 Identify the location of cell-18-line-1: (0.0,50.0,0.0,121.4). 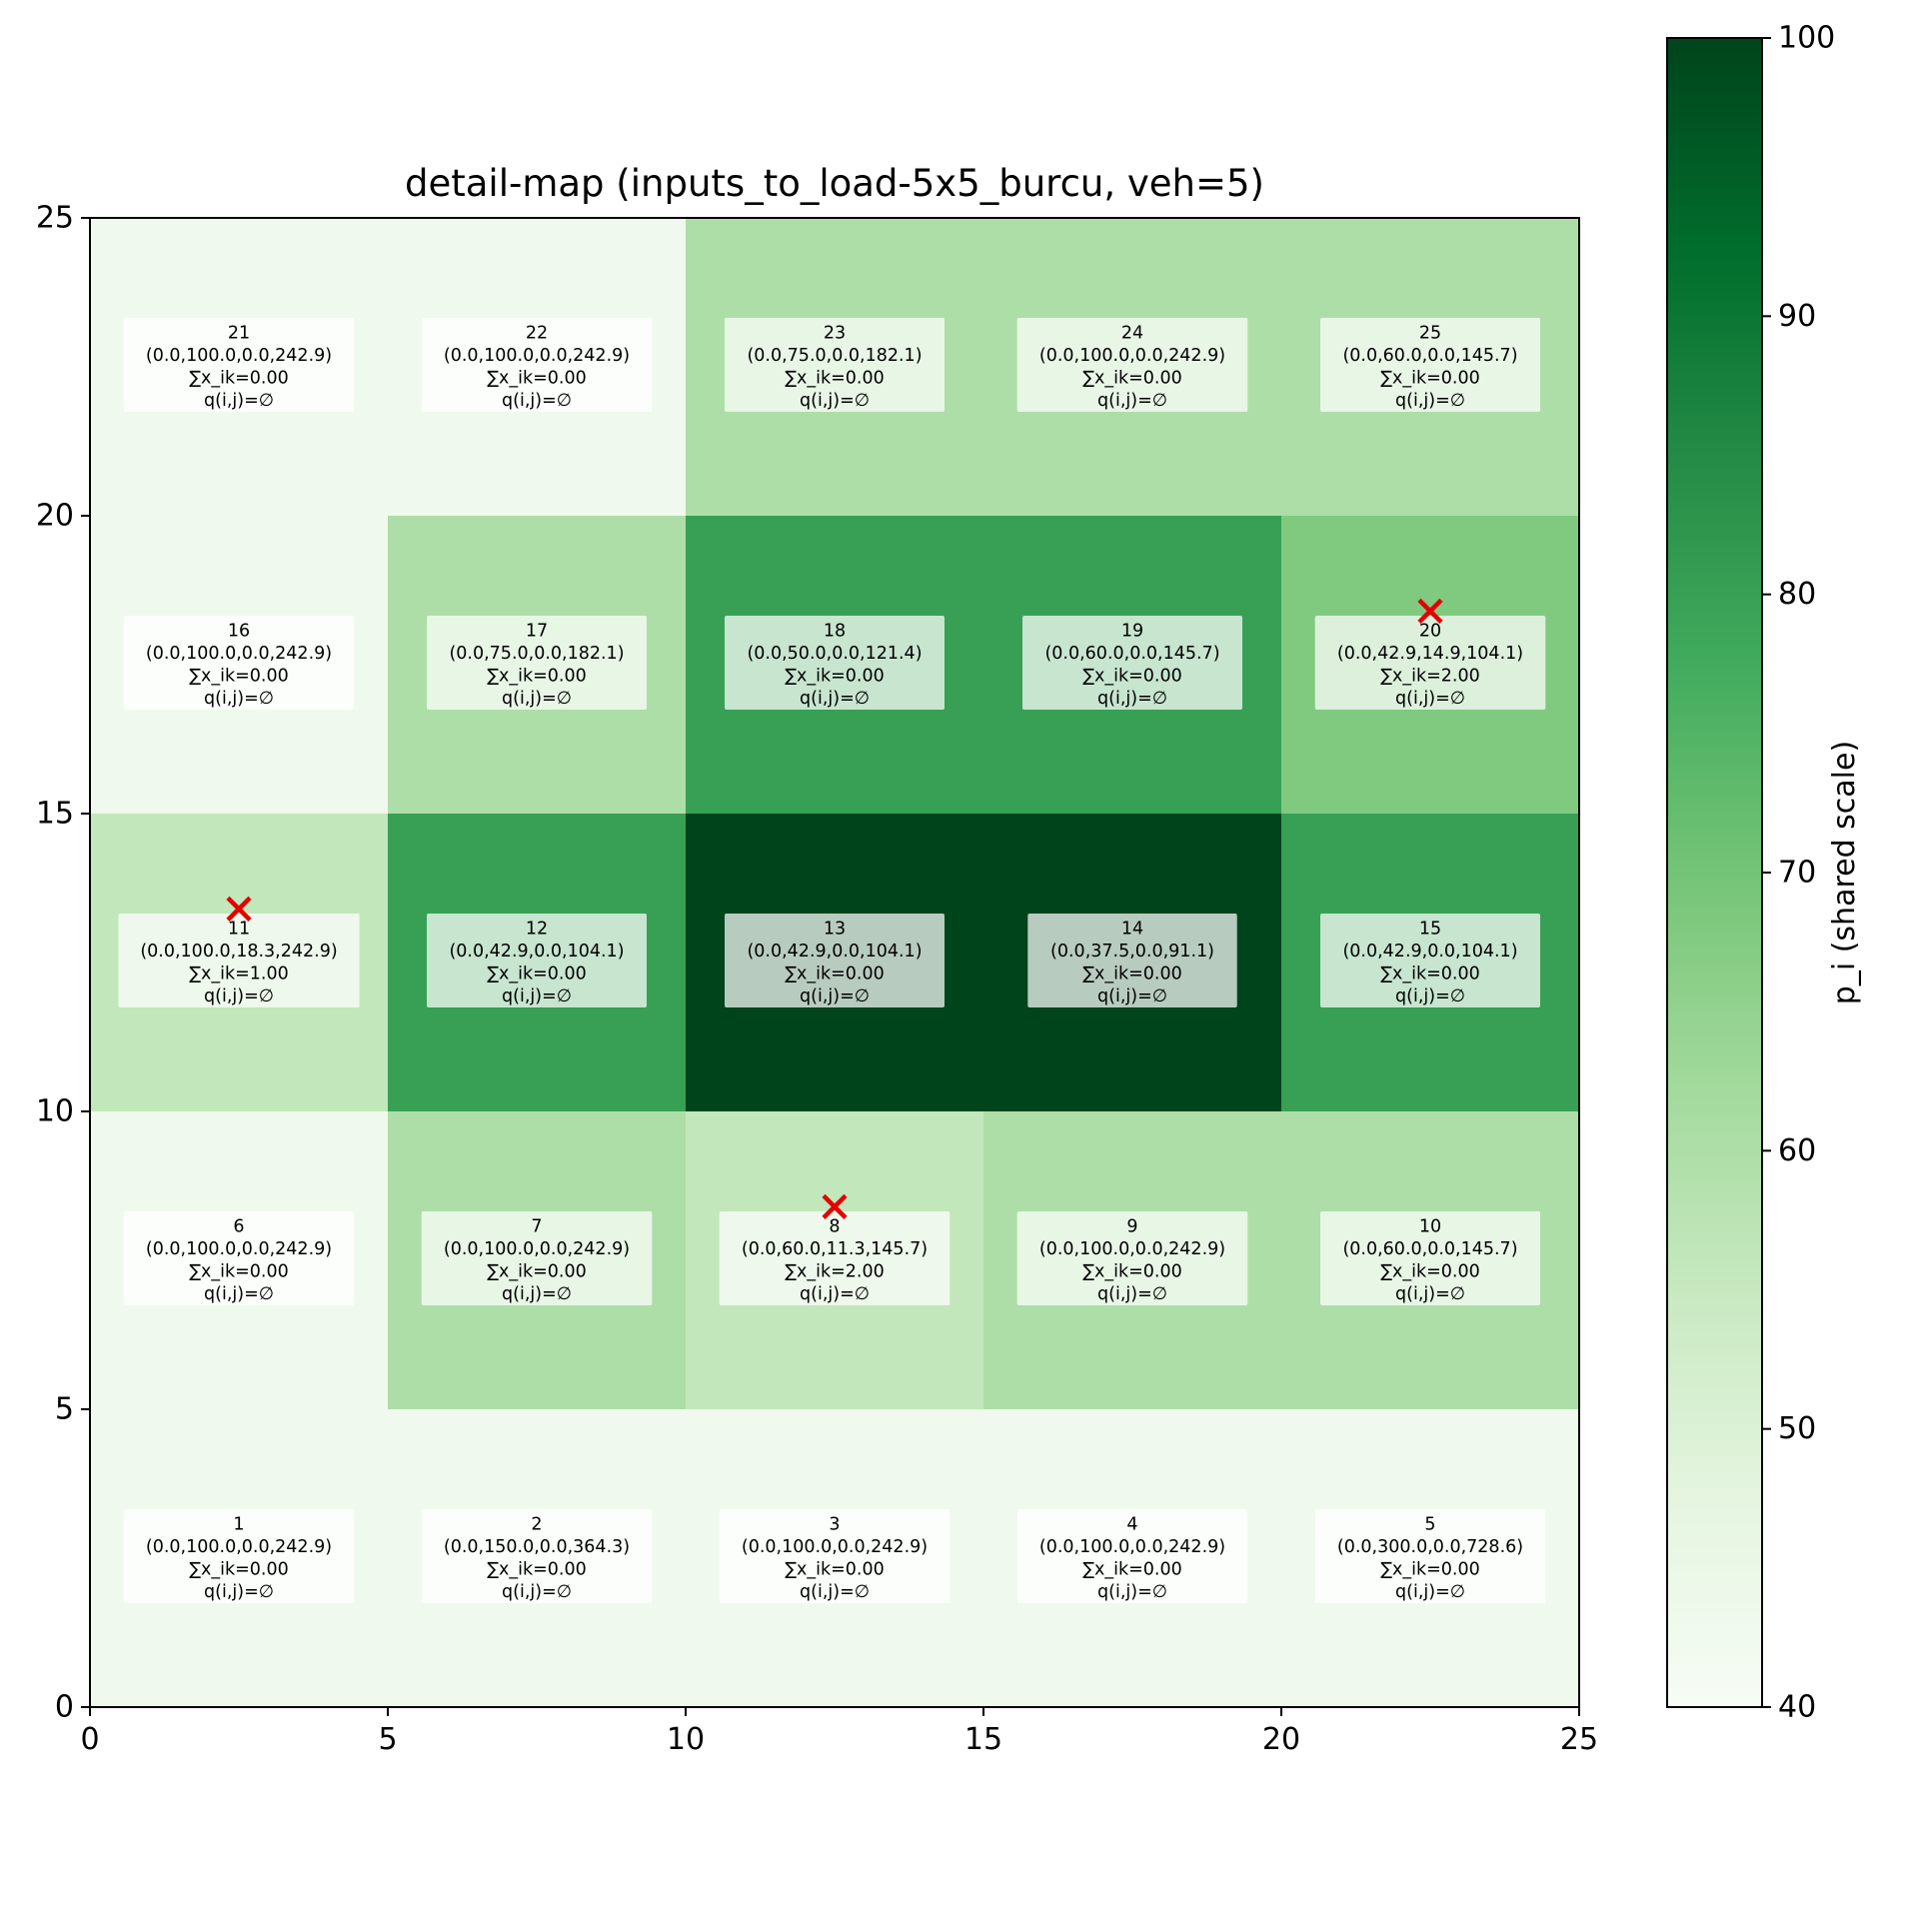
(834, 654).